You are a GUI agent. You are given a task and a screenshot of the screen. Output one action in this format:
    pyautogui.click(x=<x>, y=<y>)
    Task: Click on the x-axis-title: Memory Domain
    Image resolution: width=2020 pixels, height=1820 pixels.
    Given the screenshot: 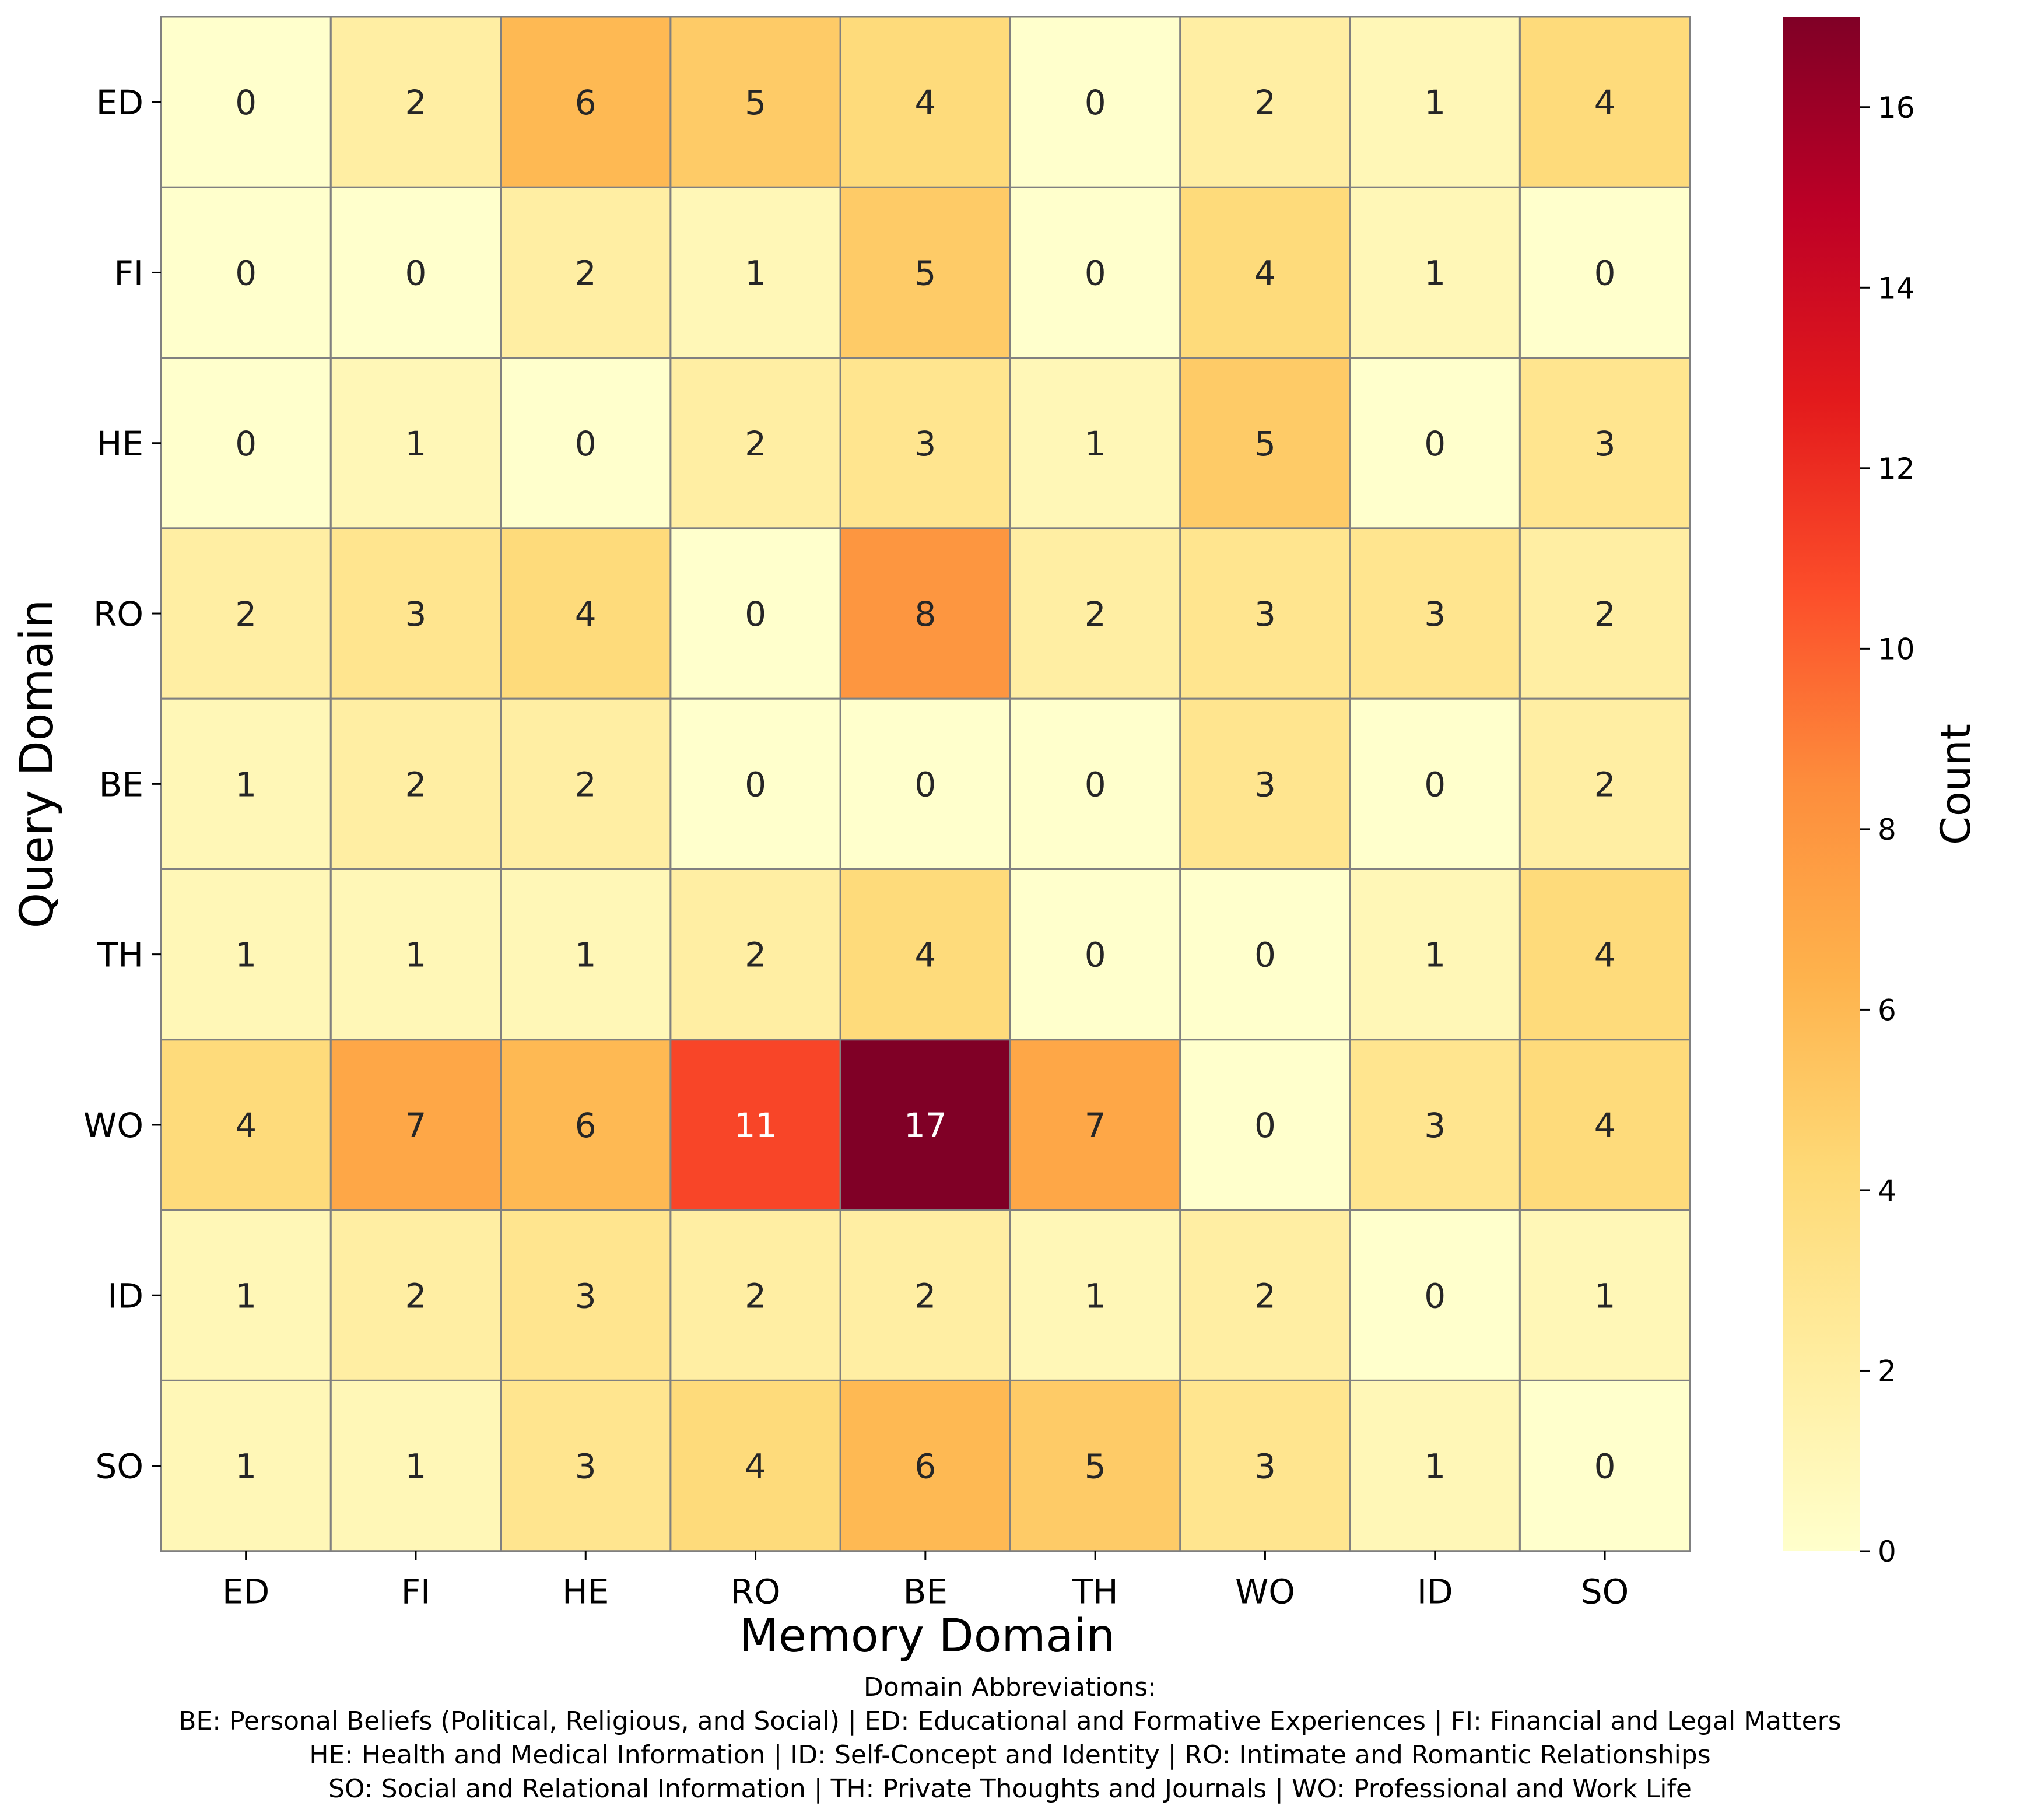 What is the action you would take?
    pyautogui.click(x=927, y=1636)
    